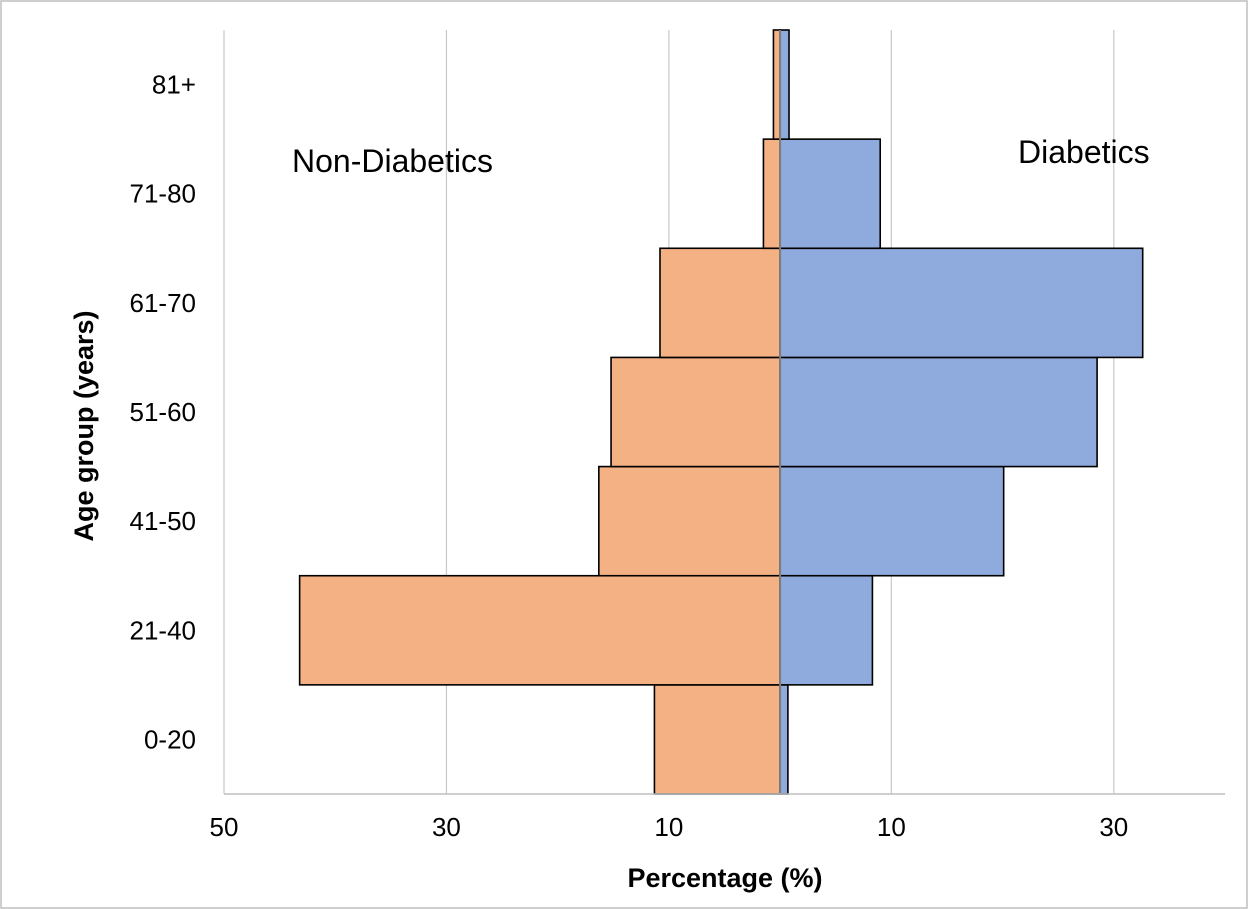  Describe the element at coordinates (1084, 152) in the screenshot. I see `annotation-diabetics: Diabetics` at that location.